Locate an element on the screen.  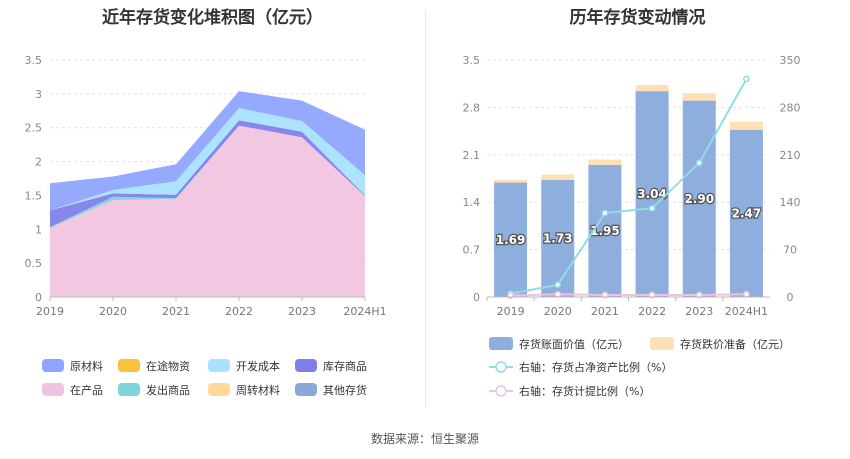
legend-swatch-周转材料 is located at coordinates (219, 389).